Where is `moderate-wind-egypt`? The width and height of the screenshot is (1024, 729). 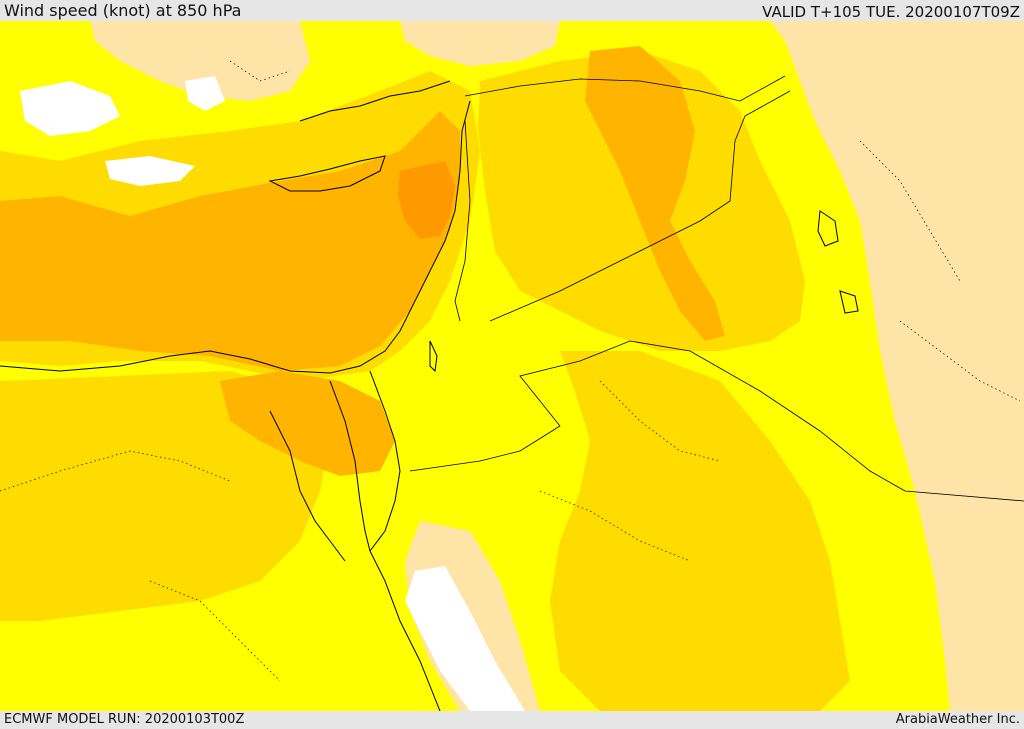 moderate-wind-egypt is located at coordinates (165, 496).